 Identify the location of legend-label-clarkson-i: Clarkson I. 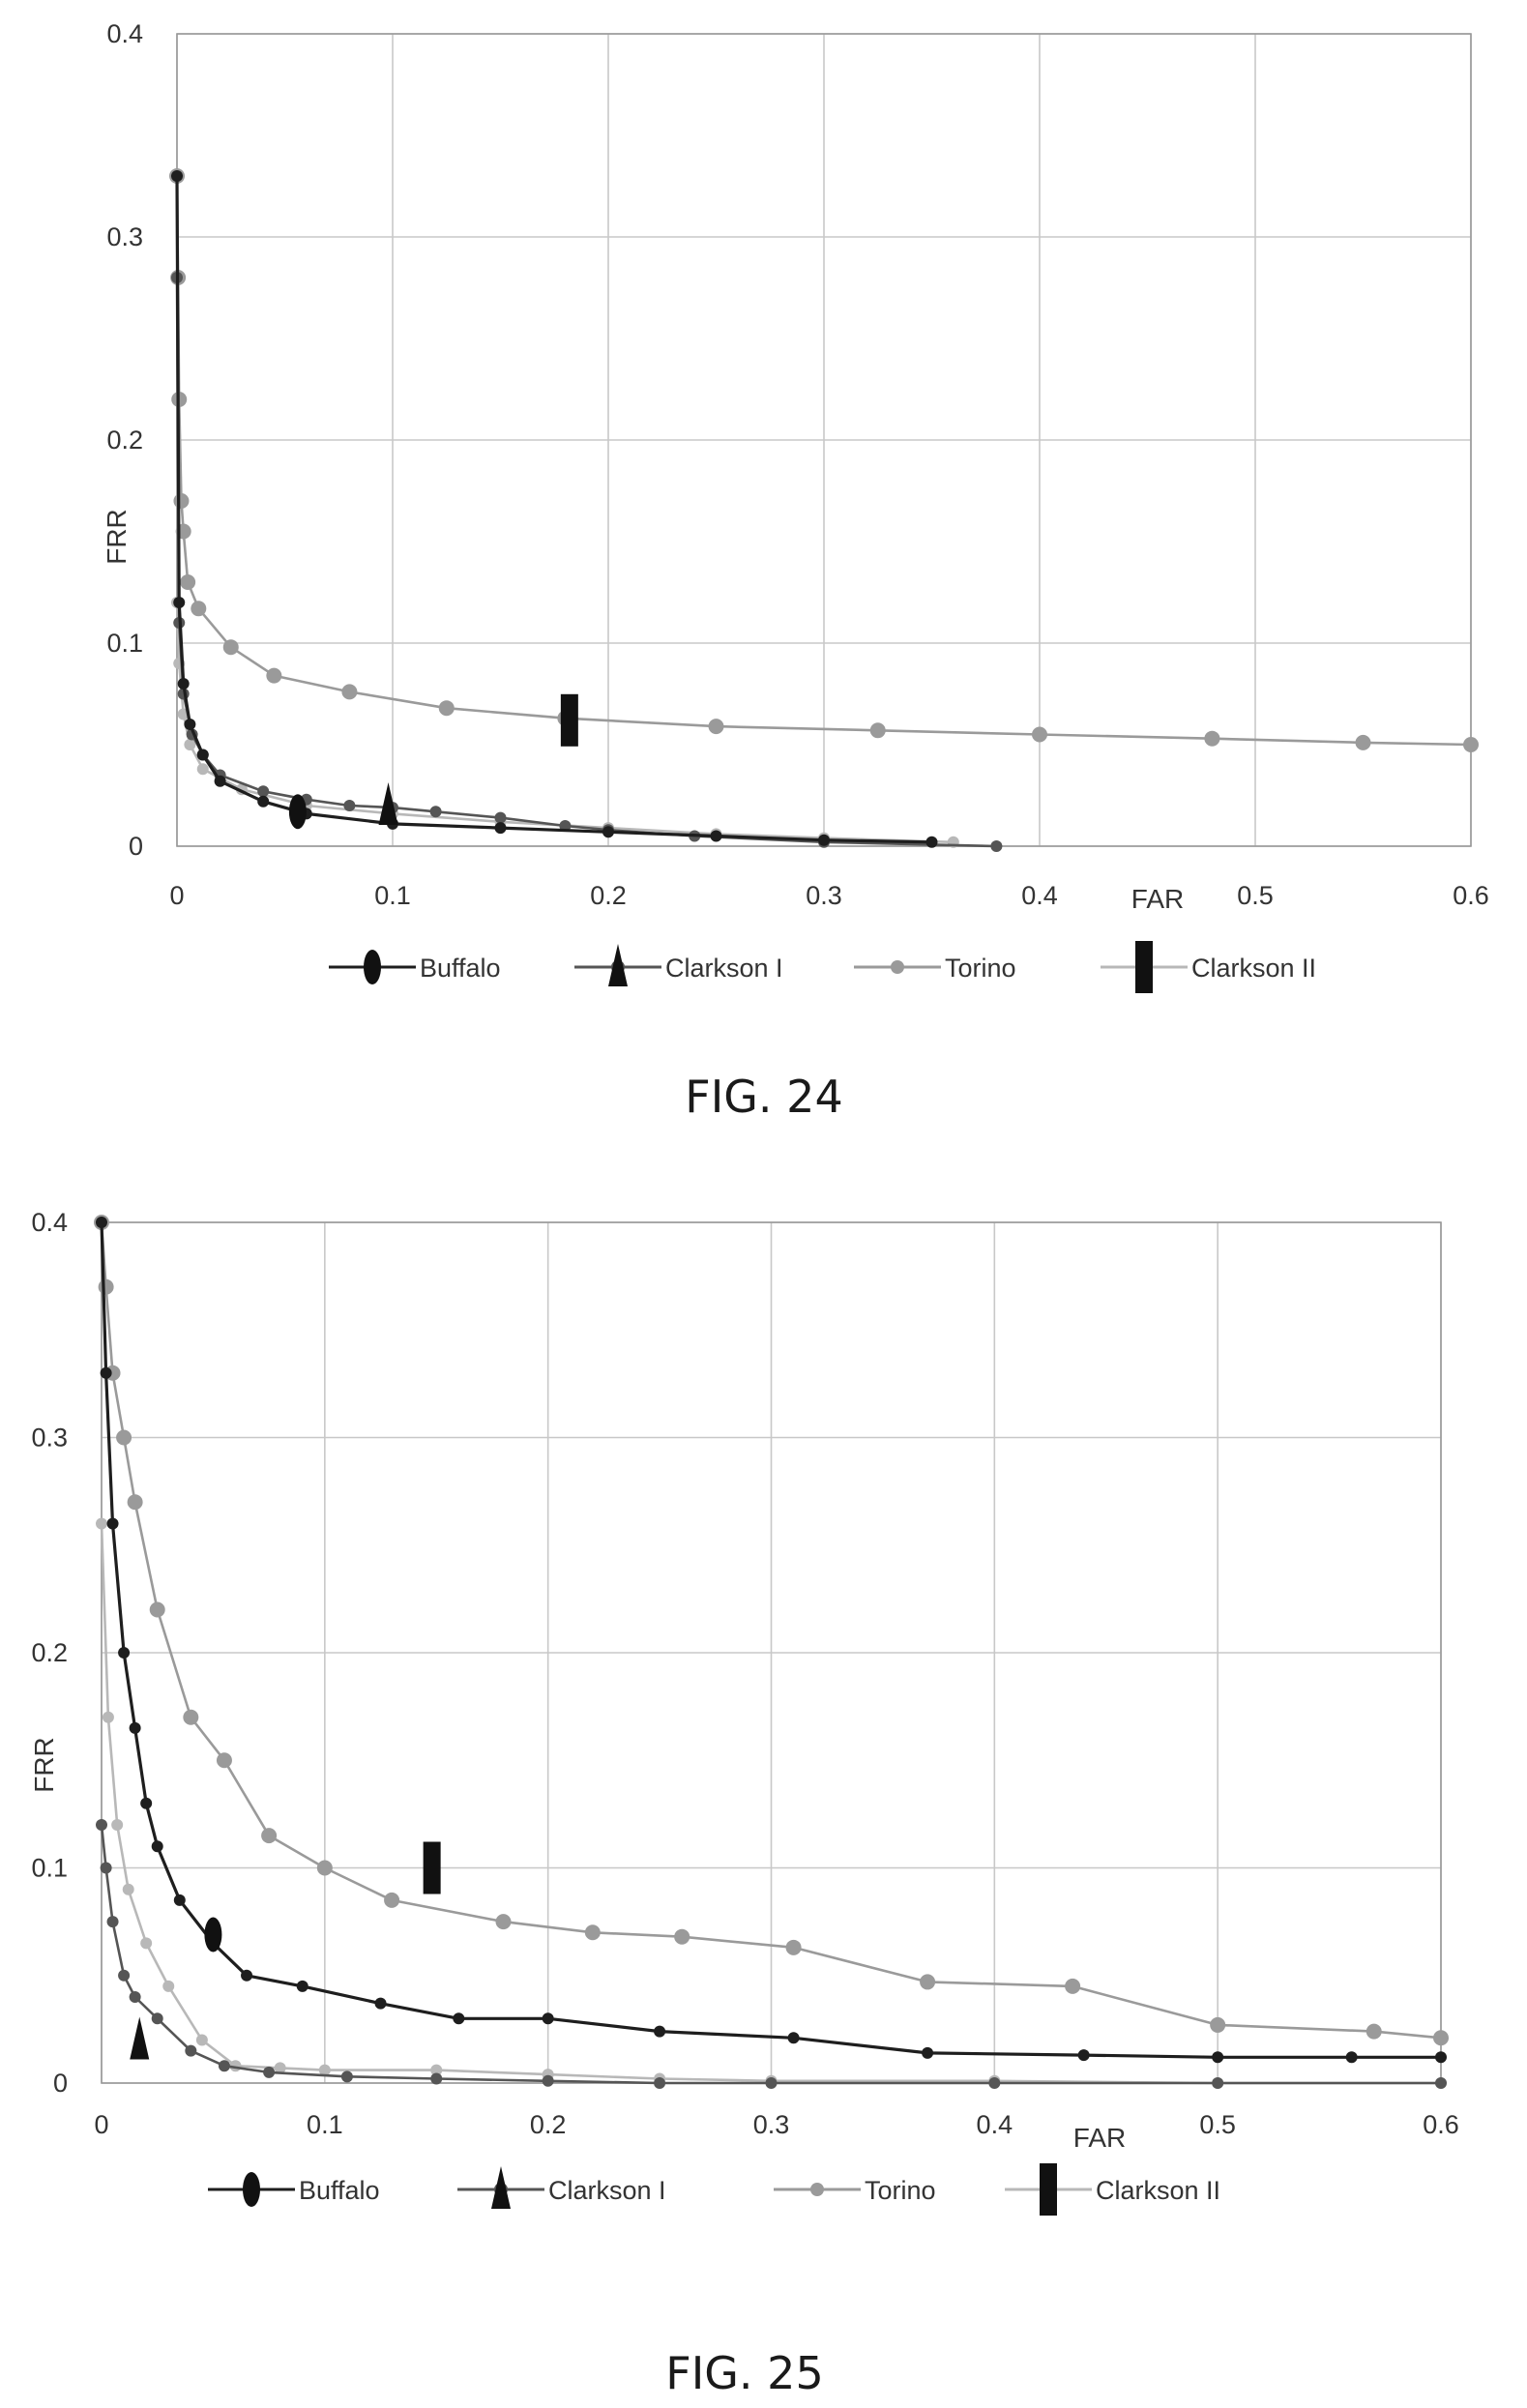
(607, 2190).